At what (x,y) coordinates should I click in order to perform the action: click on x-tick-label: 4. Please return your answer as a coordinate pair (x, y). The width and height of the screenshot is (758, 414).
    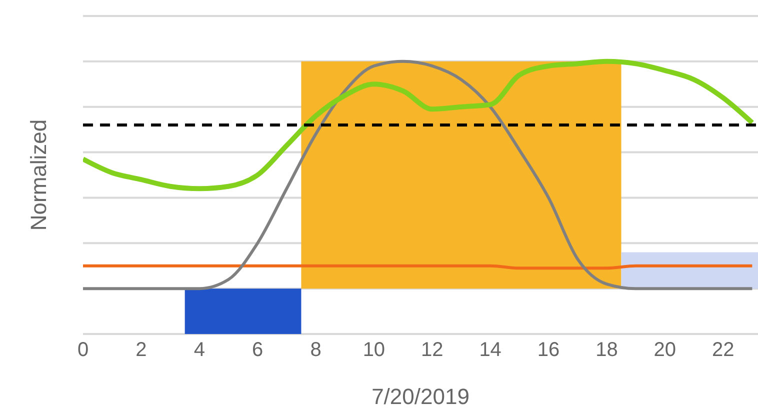
    Looking at the image, I should click on (199, 350).